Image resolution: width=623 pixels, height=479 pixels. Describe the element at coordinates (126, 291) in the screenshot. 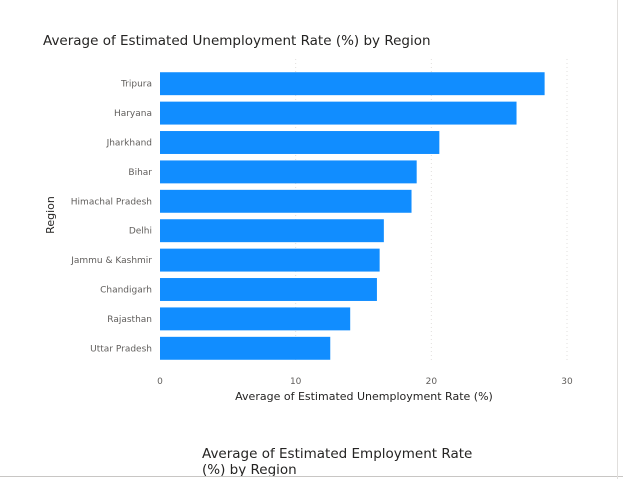

I see `category-label: Chandigarh` at that location.